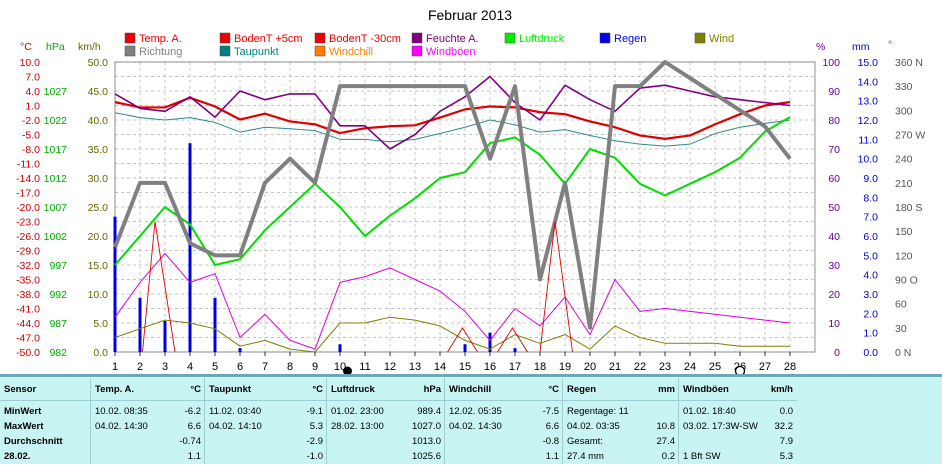 The width and height of the screenshot is (942, 465). What do you see at coordinates (452, 129) in the screenshot?
I see `series-taupunkt` at bounding box center [452, 129].